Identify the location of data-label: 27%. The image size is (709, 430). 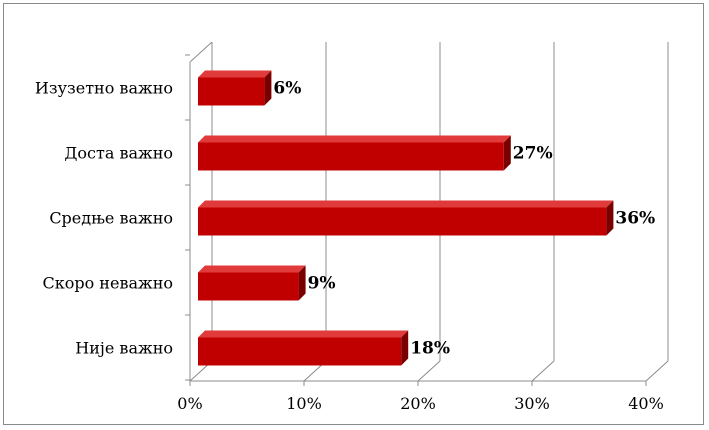
(533, 154).